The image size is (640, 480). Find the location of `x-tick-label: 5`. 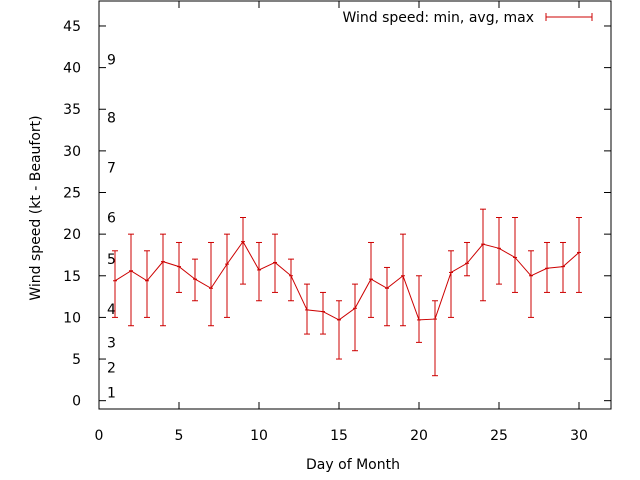

x-tick-label: 5 is located at coordinates (179, 436).